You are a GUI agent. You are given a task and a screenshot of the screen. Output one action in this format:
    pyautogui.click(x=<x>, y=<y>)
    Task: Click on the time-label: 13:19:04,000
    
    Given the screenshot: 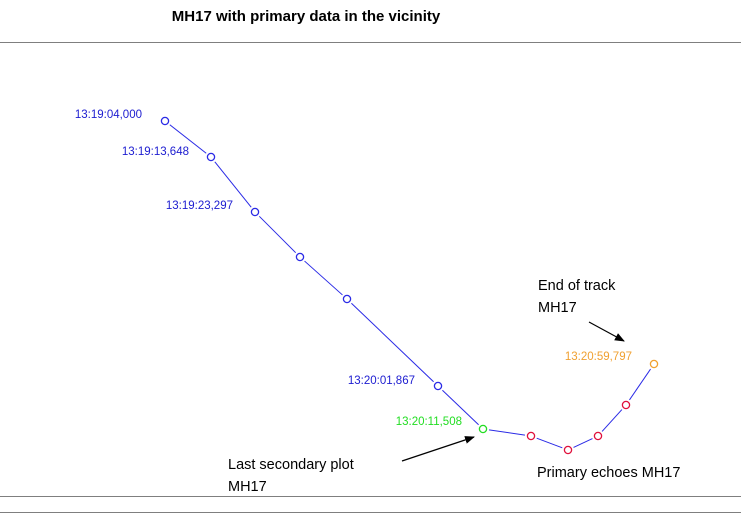 What is the action you would take?
    pyautogui.click(x=108, y=115)
    